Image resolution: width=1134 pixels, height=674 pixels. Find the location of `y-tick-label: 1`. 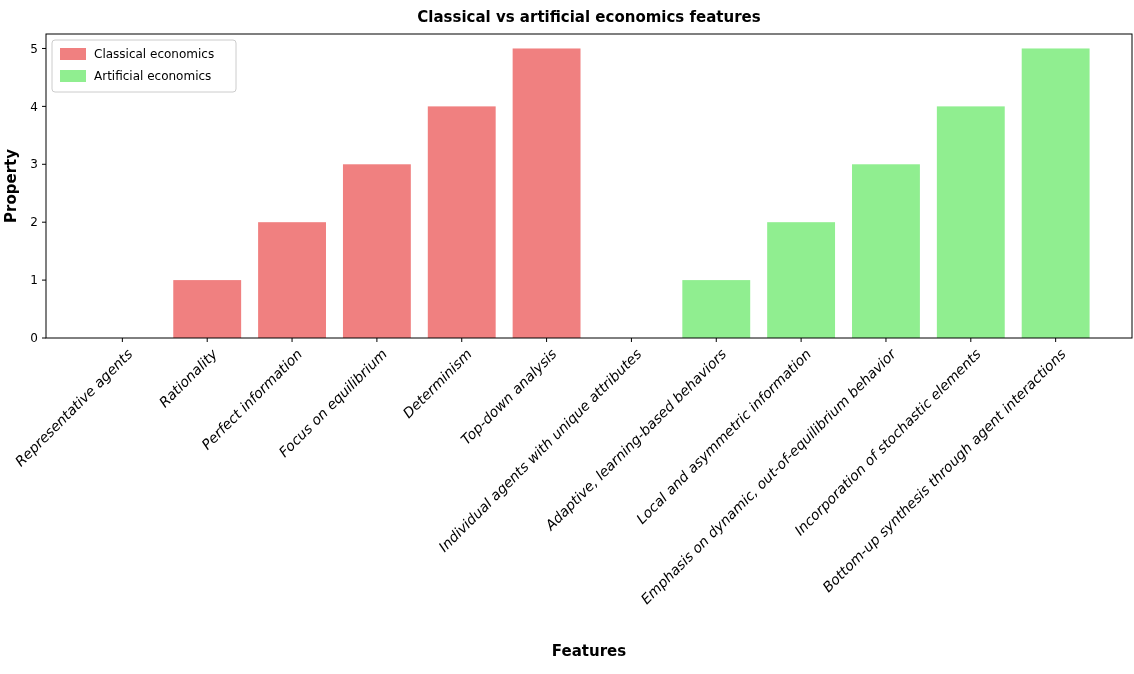

y-tick-label: 1 is located at coordinates (34, 280).